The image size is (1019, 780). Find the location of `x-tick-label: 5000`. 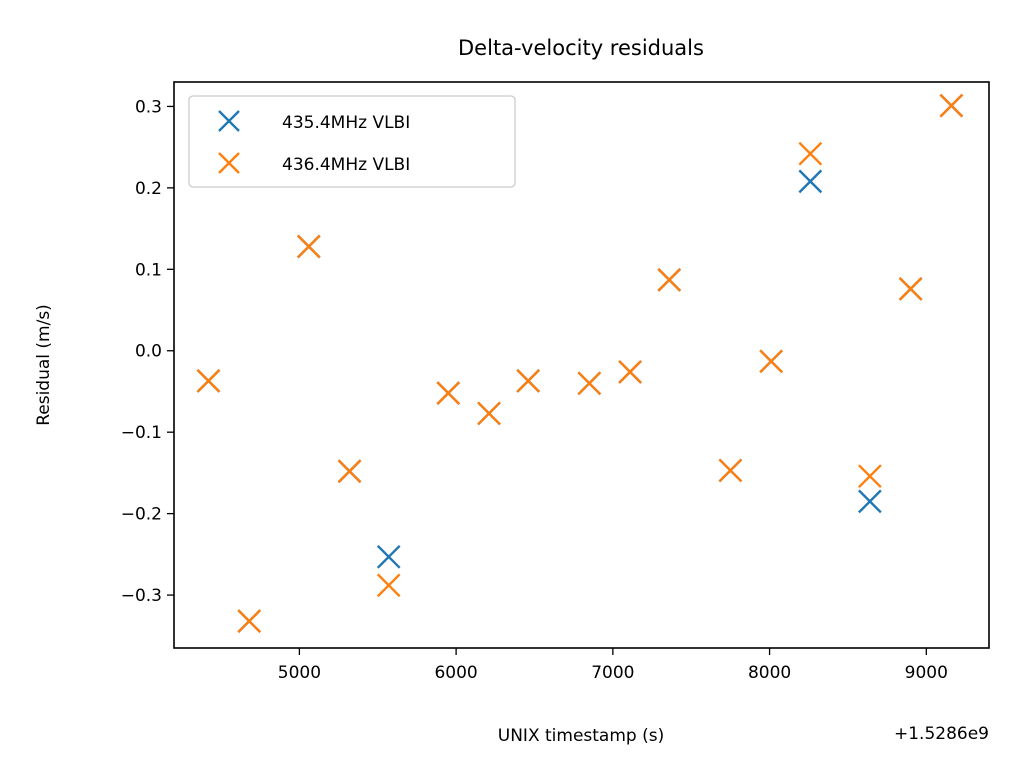

x-tick-label: 5000 is located at coordinates (299, 673).